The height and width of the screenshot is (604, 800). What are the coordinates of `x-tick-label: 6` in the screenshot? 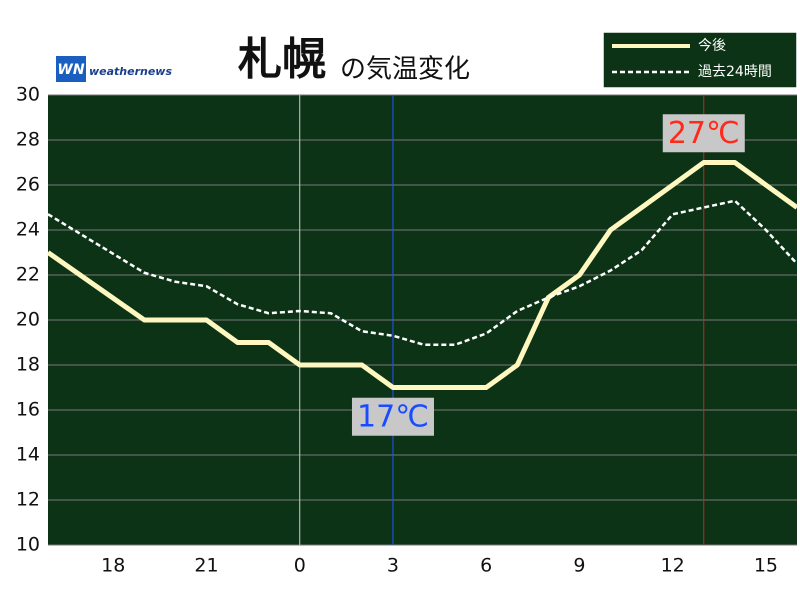 It's located at (486, 566).